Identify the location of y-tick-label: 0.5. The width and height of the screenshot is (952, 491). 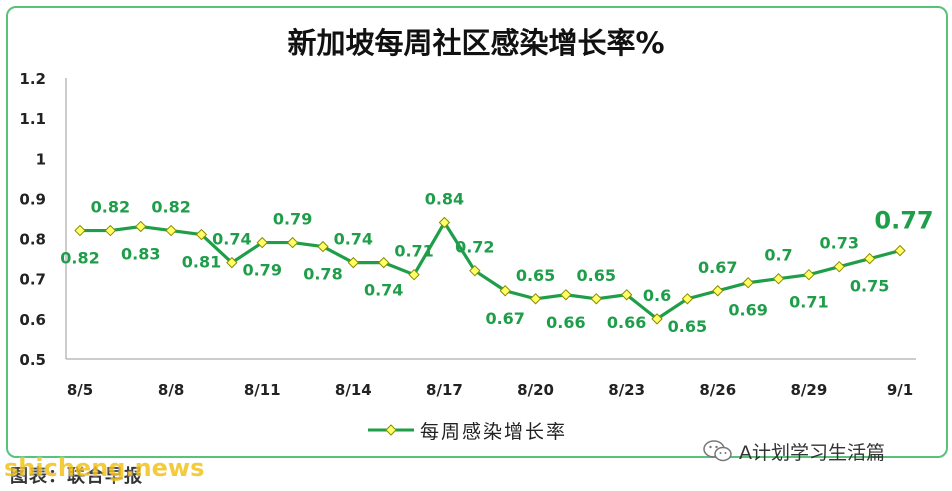
(32, 360).